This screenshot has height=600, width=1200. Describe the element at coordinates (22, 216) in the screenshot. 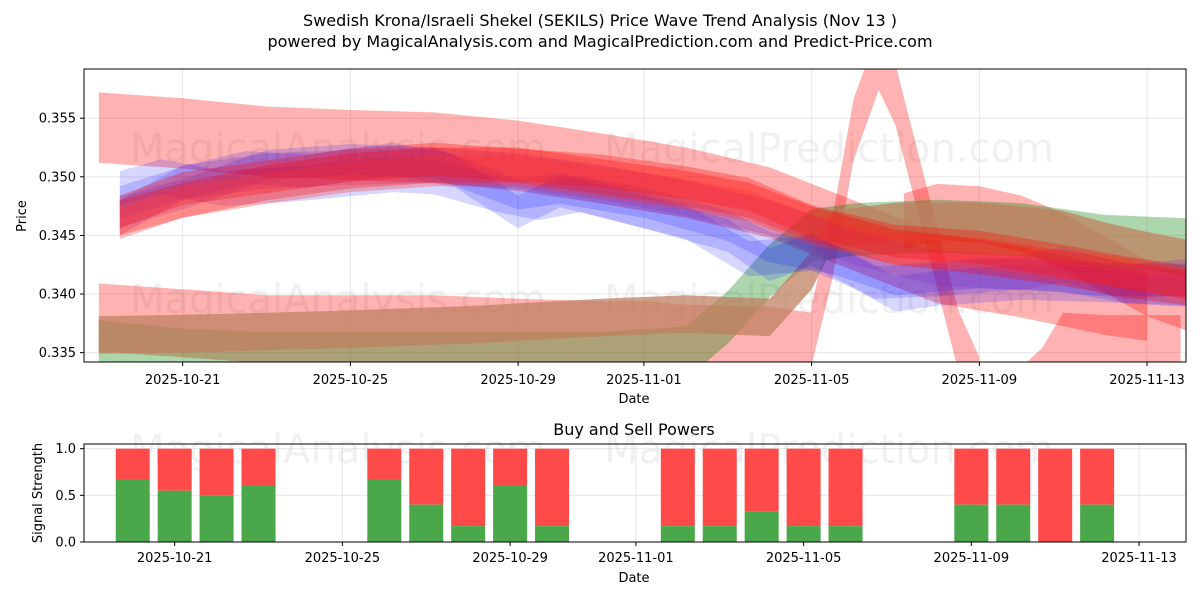

I see `top-y-axis-label: Price` at that location.